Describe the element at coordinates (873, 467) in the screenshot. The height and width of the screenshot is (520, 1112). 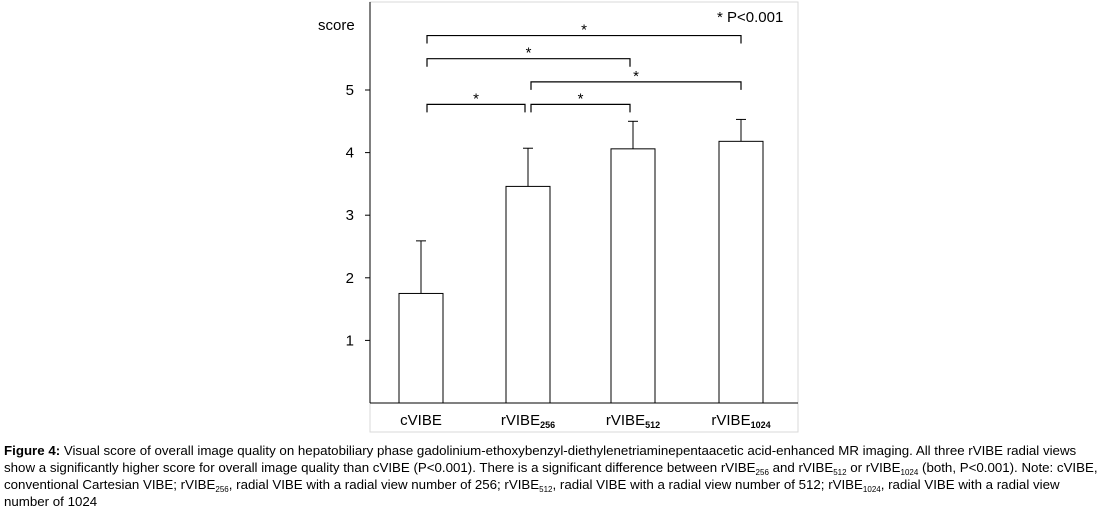
I see `caption-segment: or rVIBE` at that location.